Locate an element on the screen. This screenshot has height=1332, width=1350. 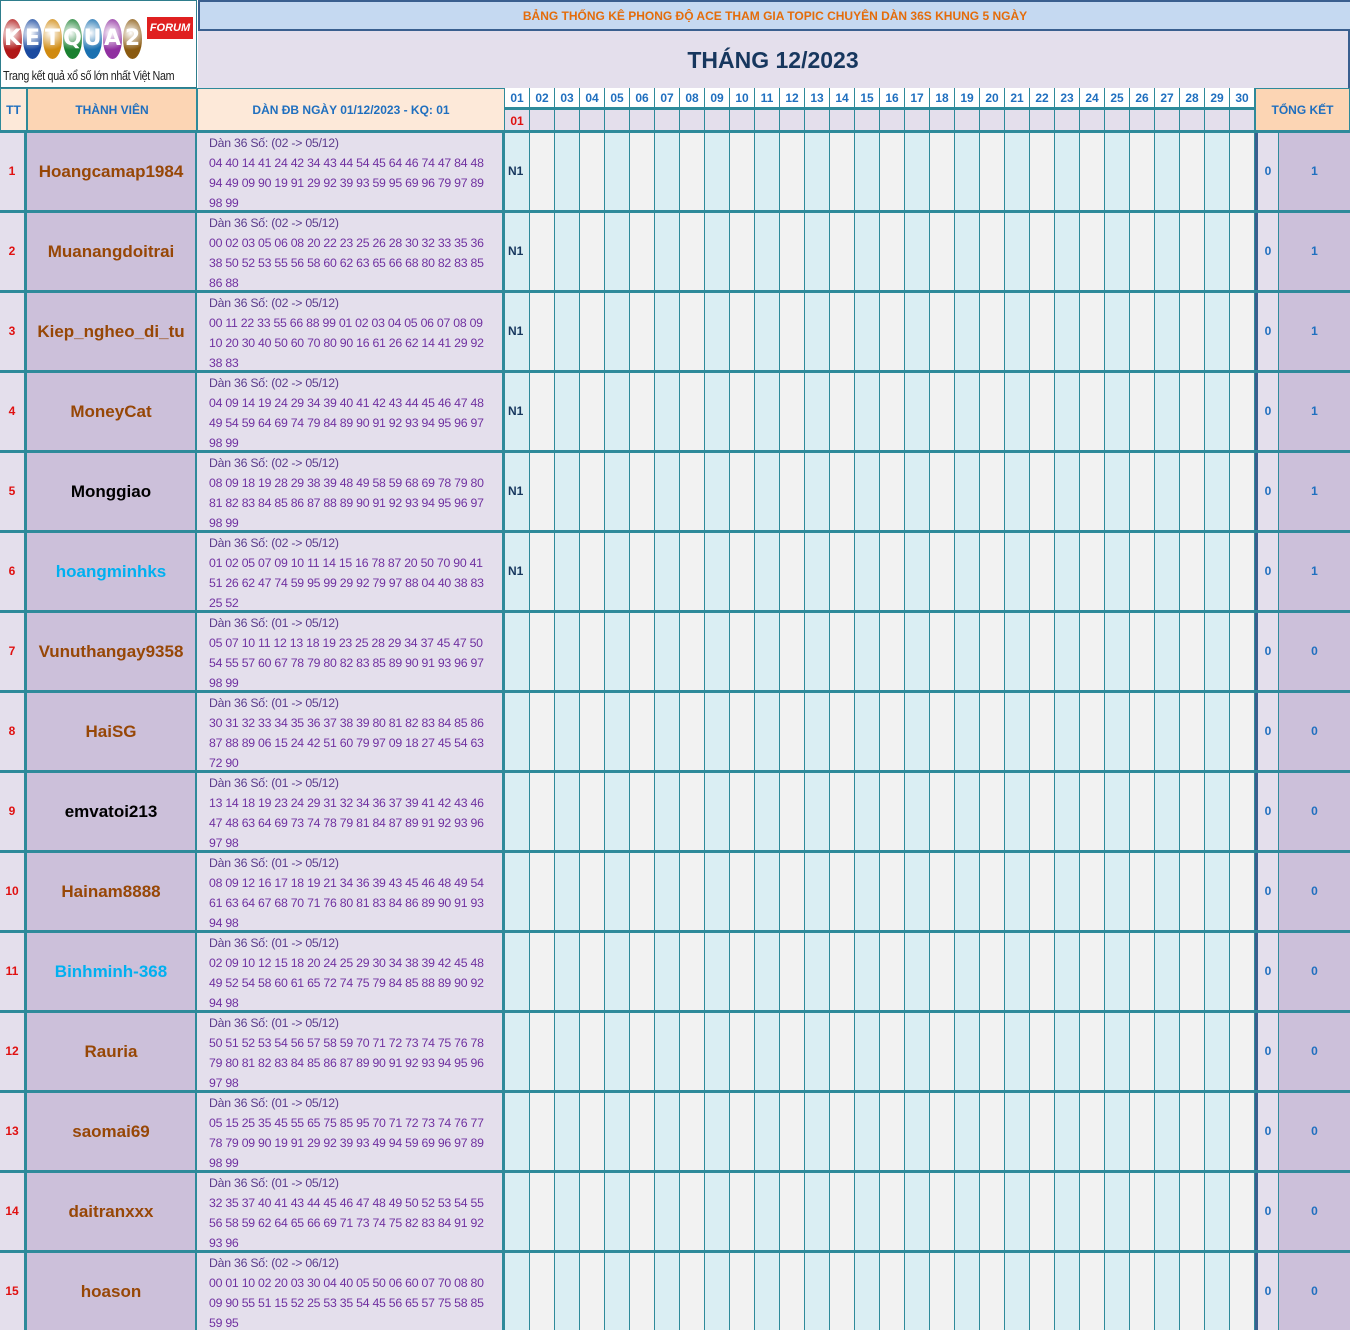
member-name: hoangminhks is located at coordinates (112, 571).